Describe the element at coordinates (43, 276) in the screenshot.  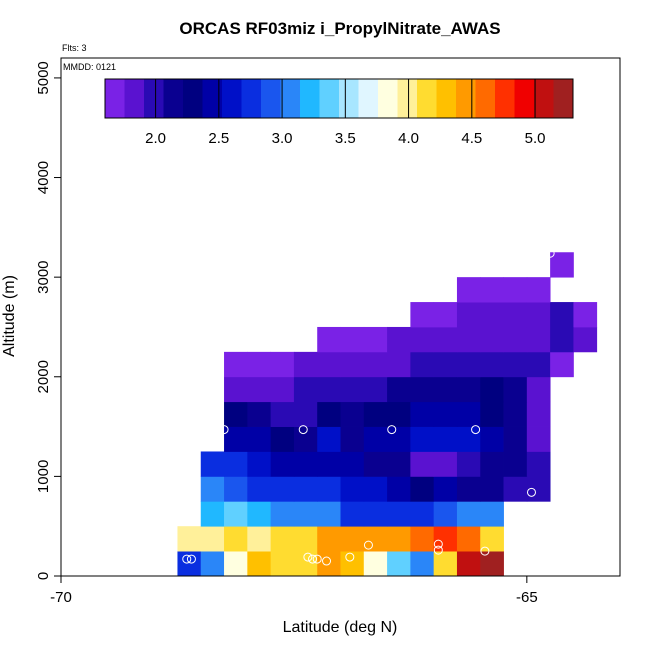
I see `y-tick-label: 3000` at that location.